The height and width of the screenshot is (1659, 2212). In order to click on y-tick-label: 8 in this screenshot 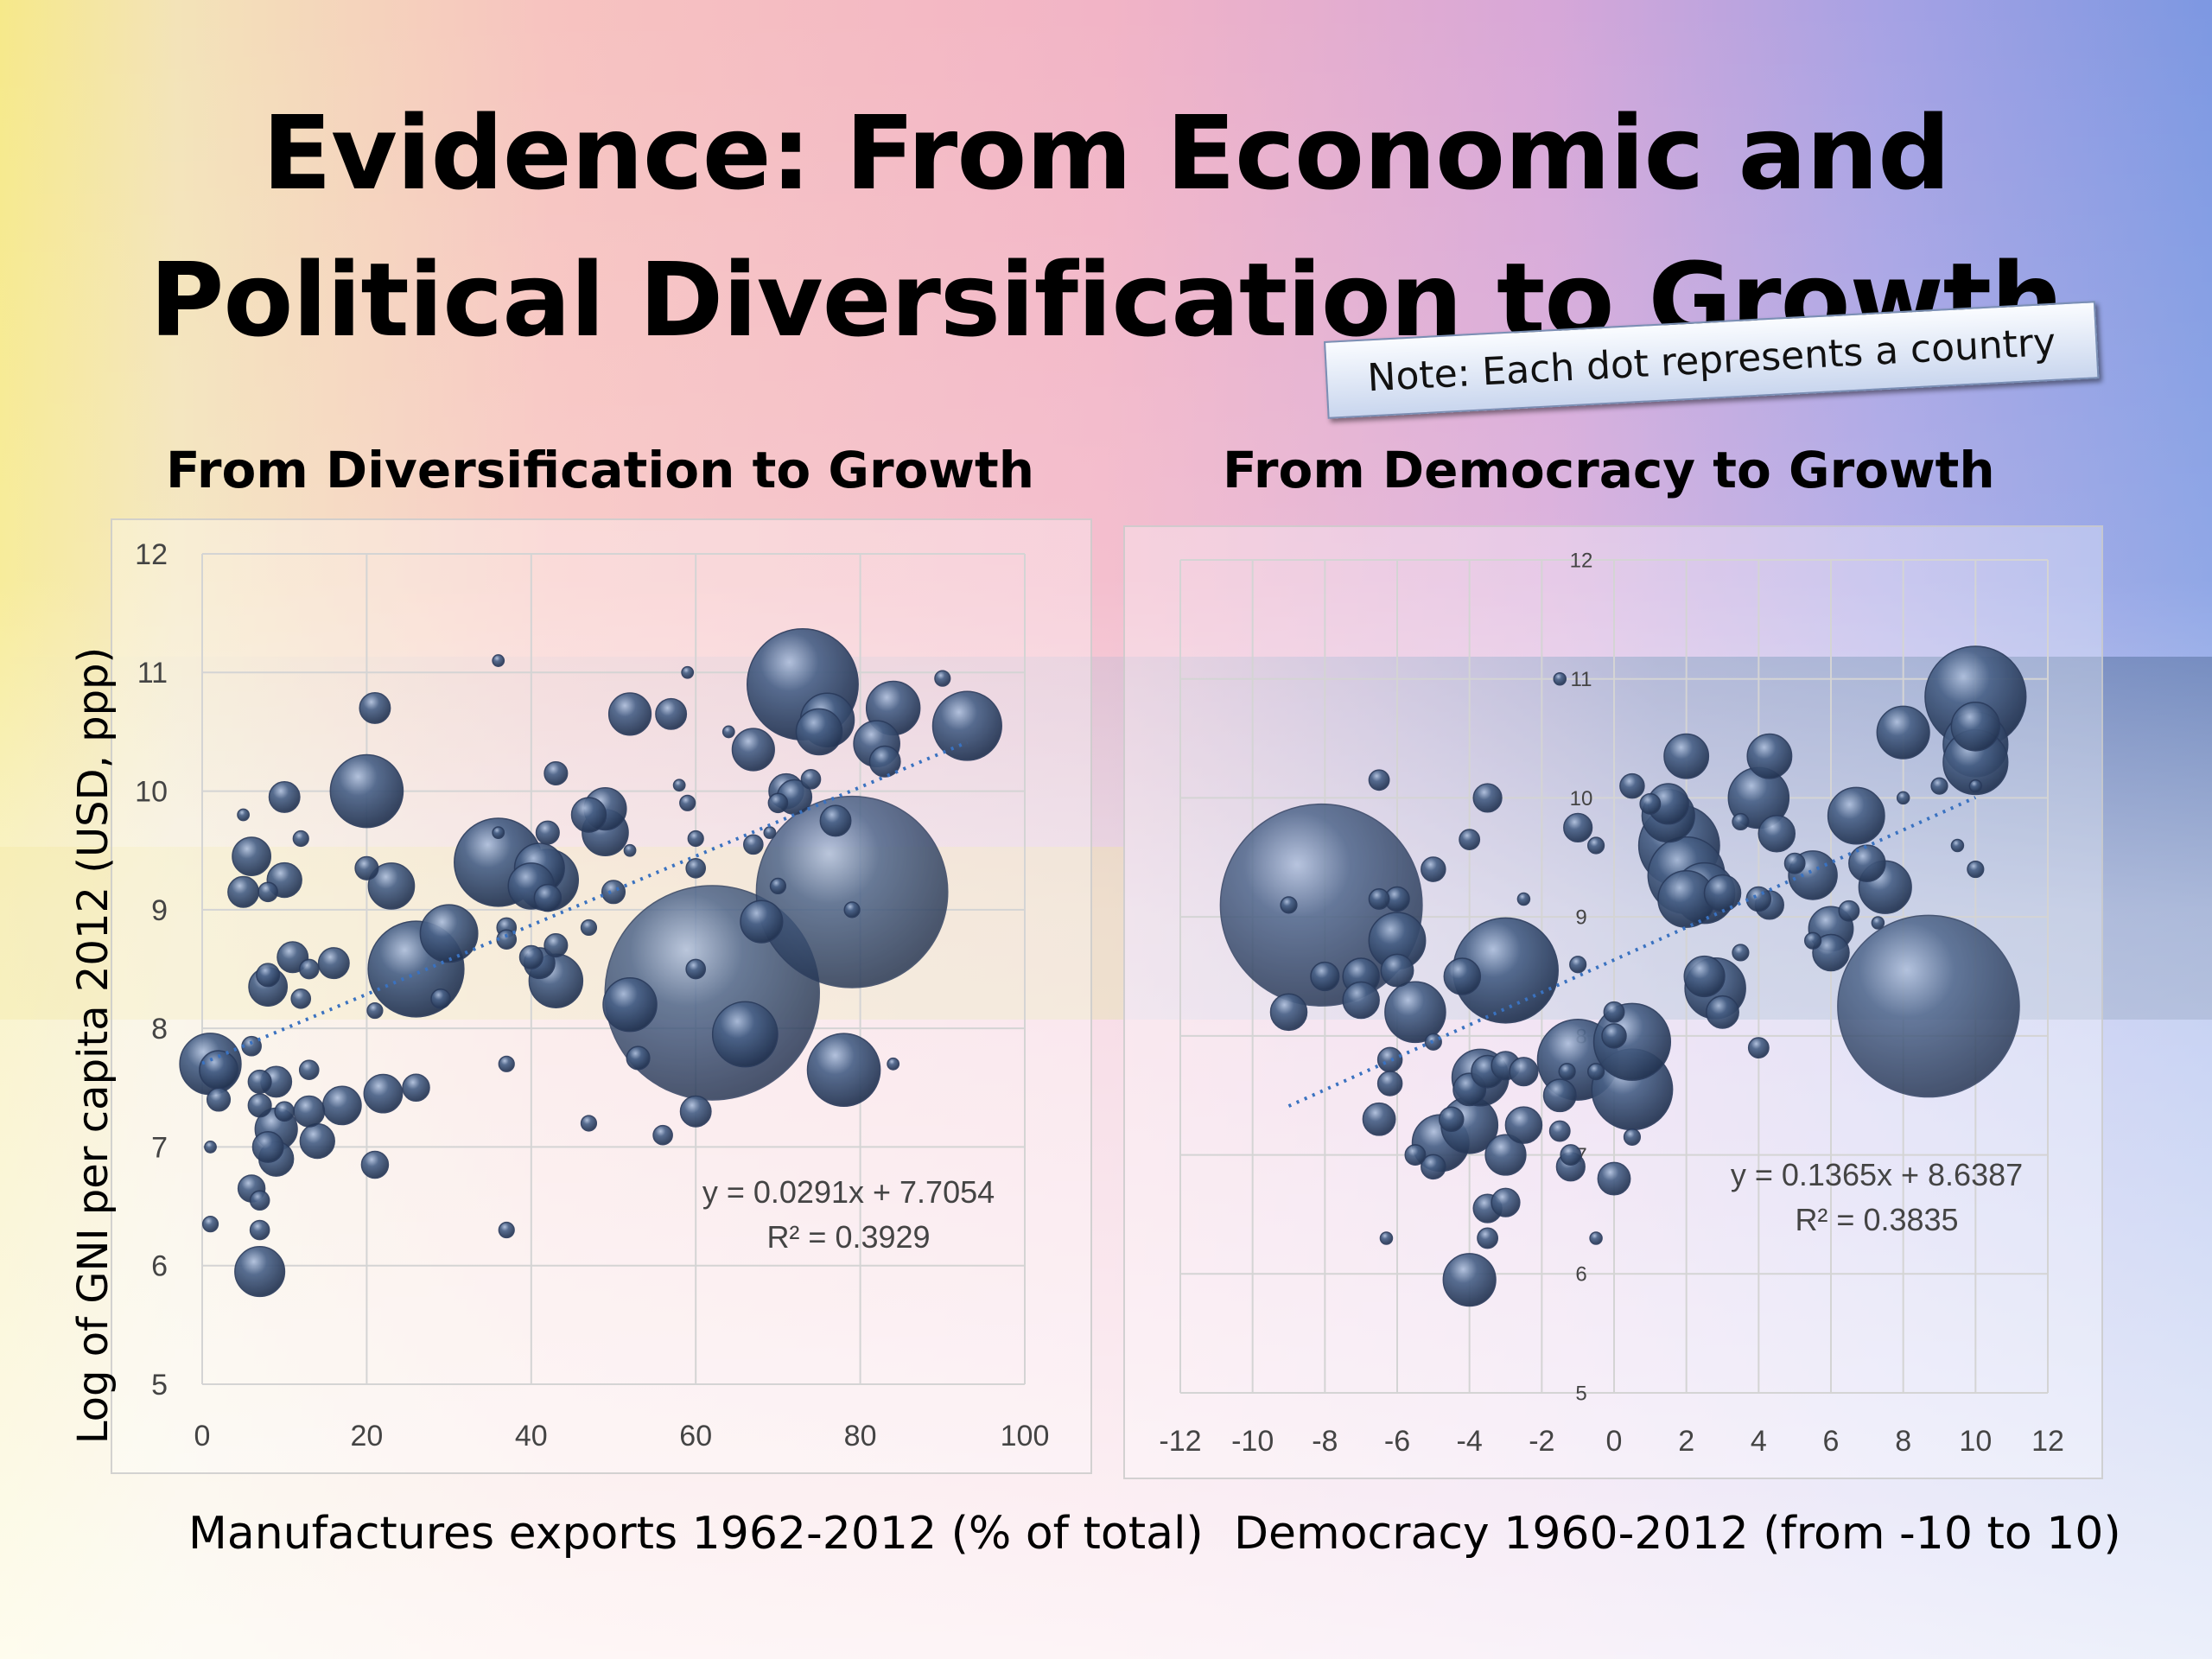, I will do `click(159, 1029)`.